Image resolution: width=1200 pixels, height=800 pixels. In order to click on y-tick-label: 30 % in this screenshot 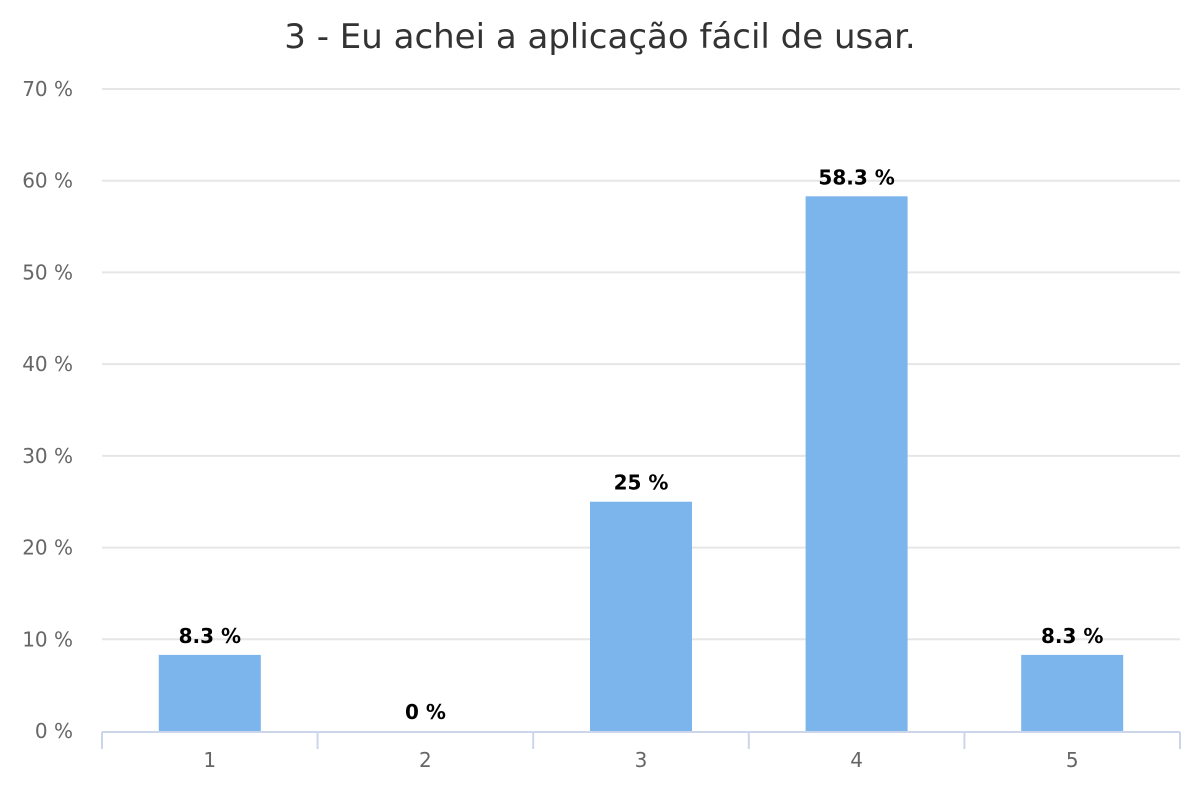, I will do `click(47, 456)`.